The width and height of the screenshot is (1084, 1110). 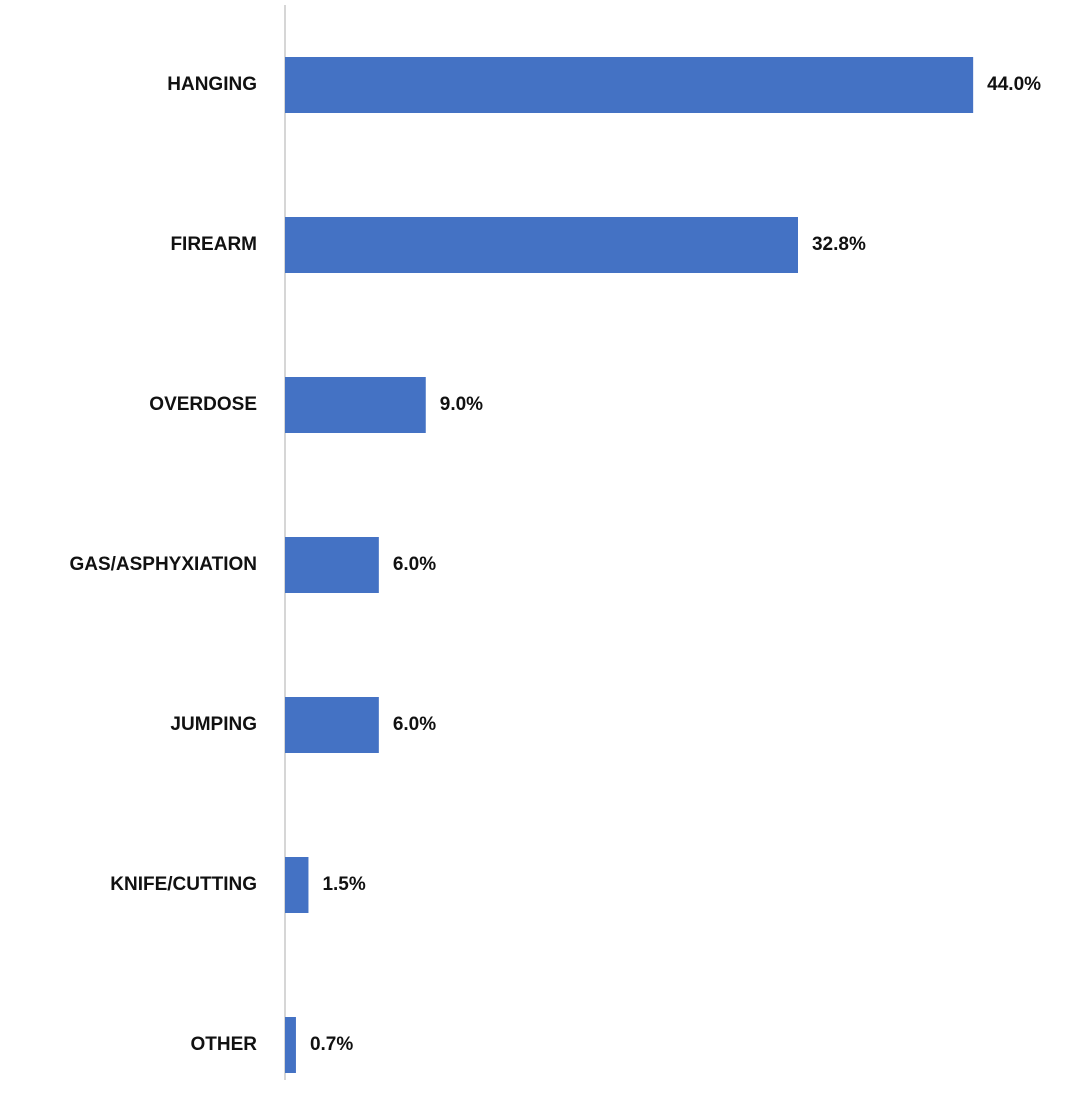 I want to click on value-label: 9.0%, so click(x=461, y=404).